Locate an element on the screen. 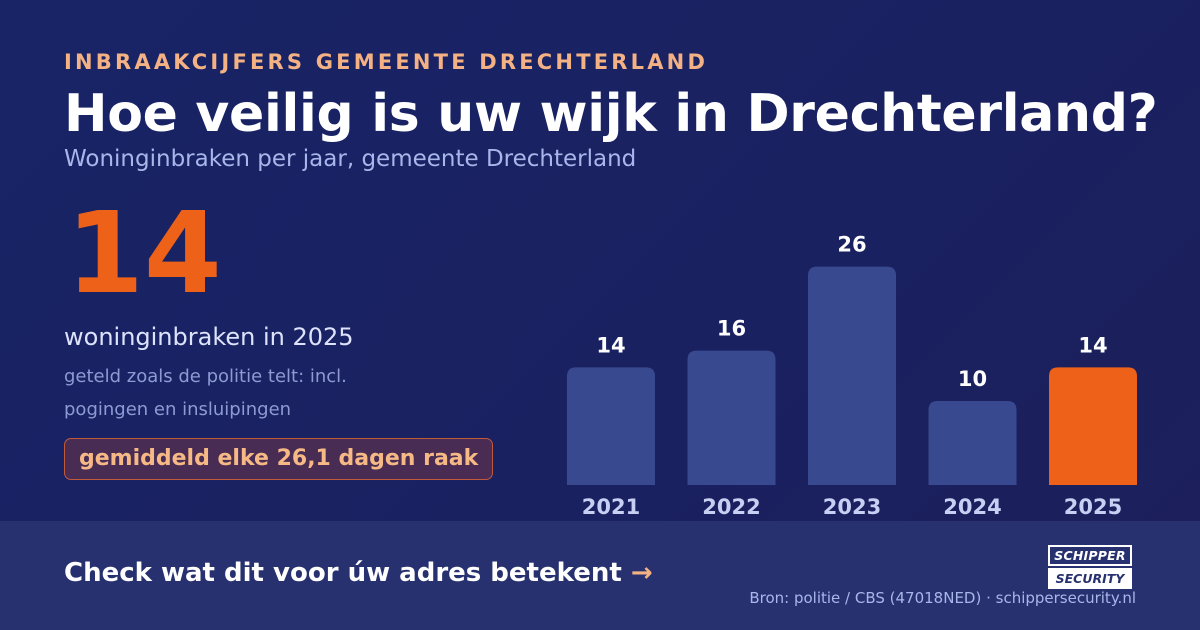 This screenshot has height=630, width=1200. arrow-right-icon: → is located at coordinates (641, 573).